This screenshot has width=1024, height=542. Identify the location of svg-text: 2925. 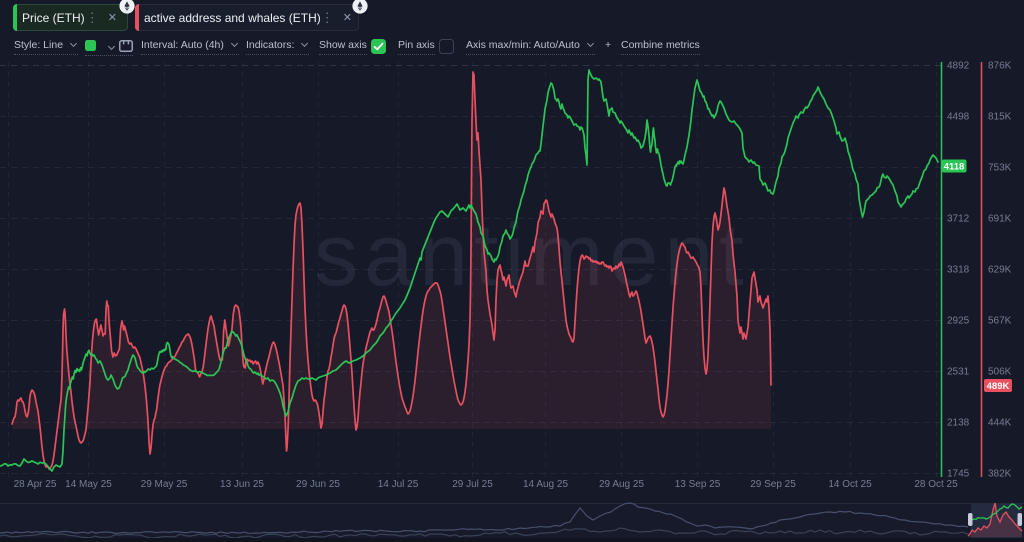
(958, 321).